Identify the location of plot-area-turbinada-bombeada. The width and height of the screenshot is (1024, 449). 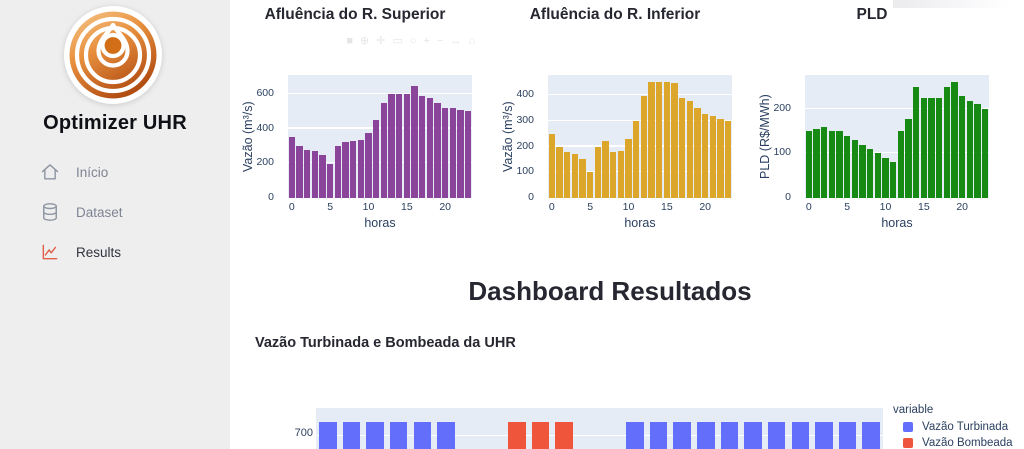
(599, 428).